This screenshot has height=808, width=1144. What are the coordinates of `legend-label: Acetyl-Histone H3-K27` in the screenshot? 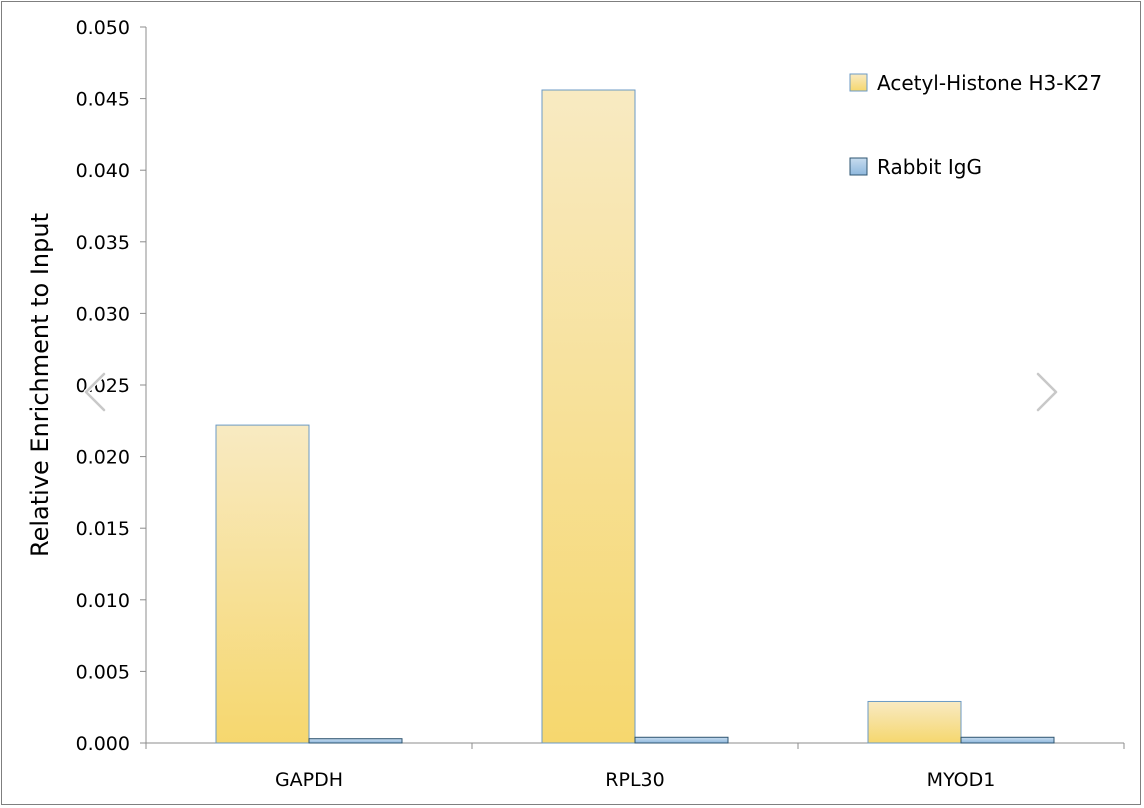 It's located at (989, 83).